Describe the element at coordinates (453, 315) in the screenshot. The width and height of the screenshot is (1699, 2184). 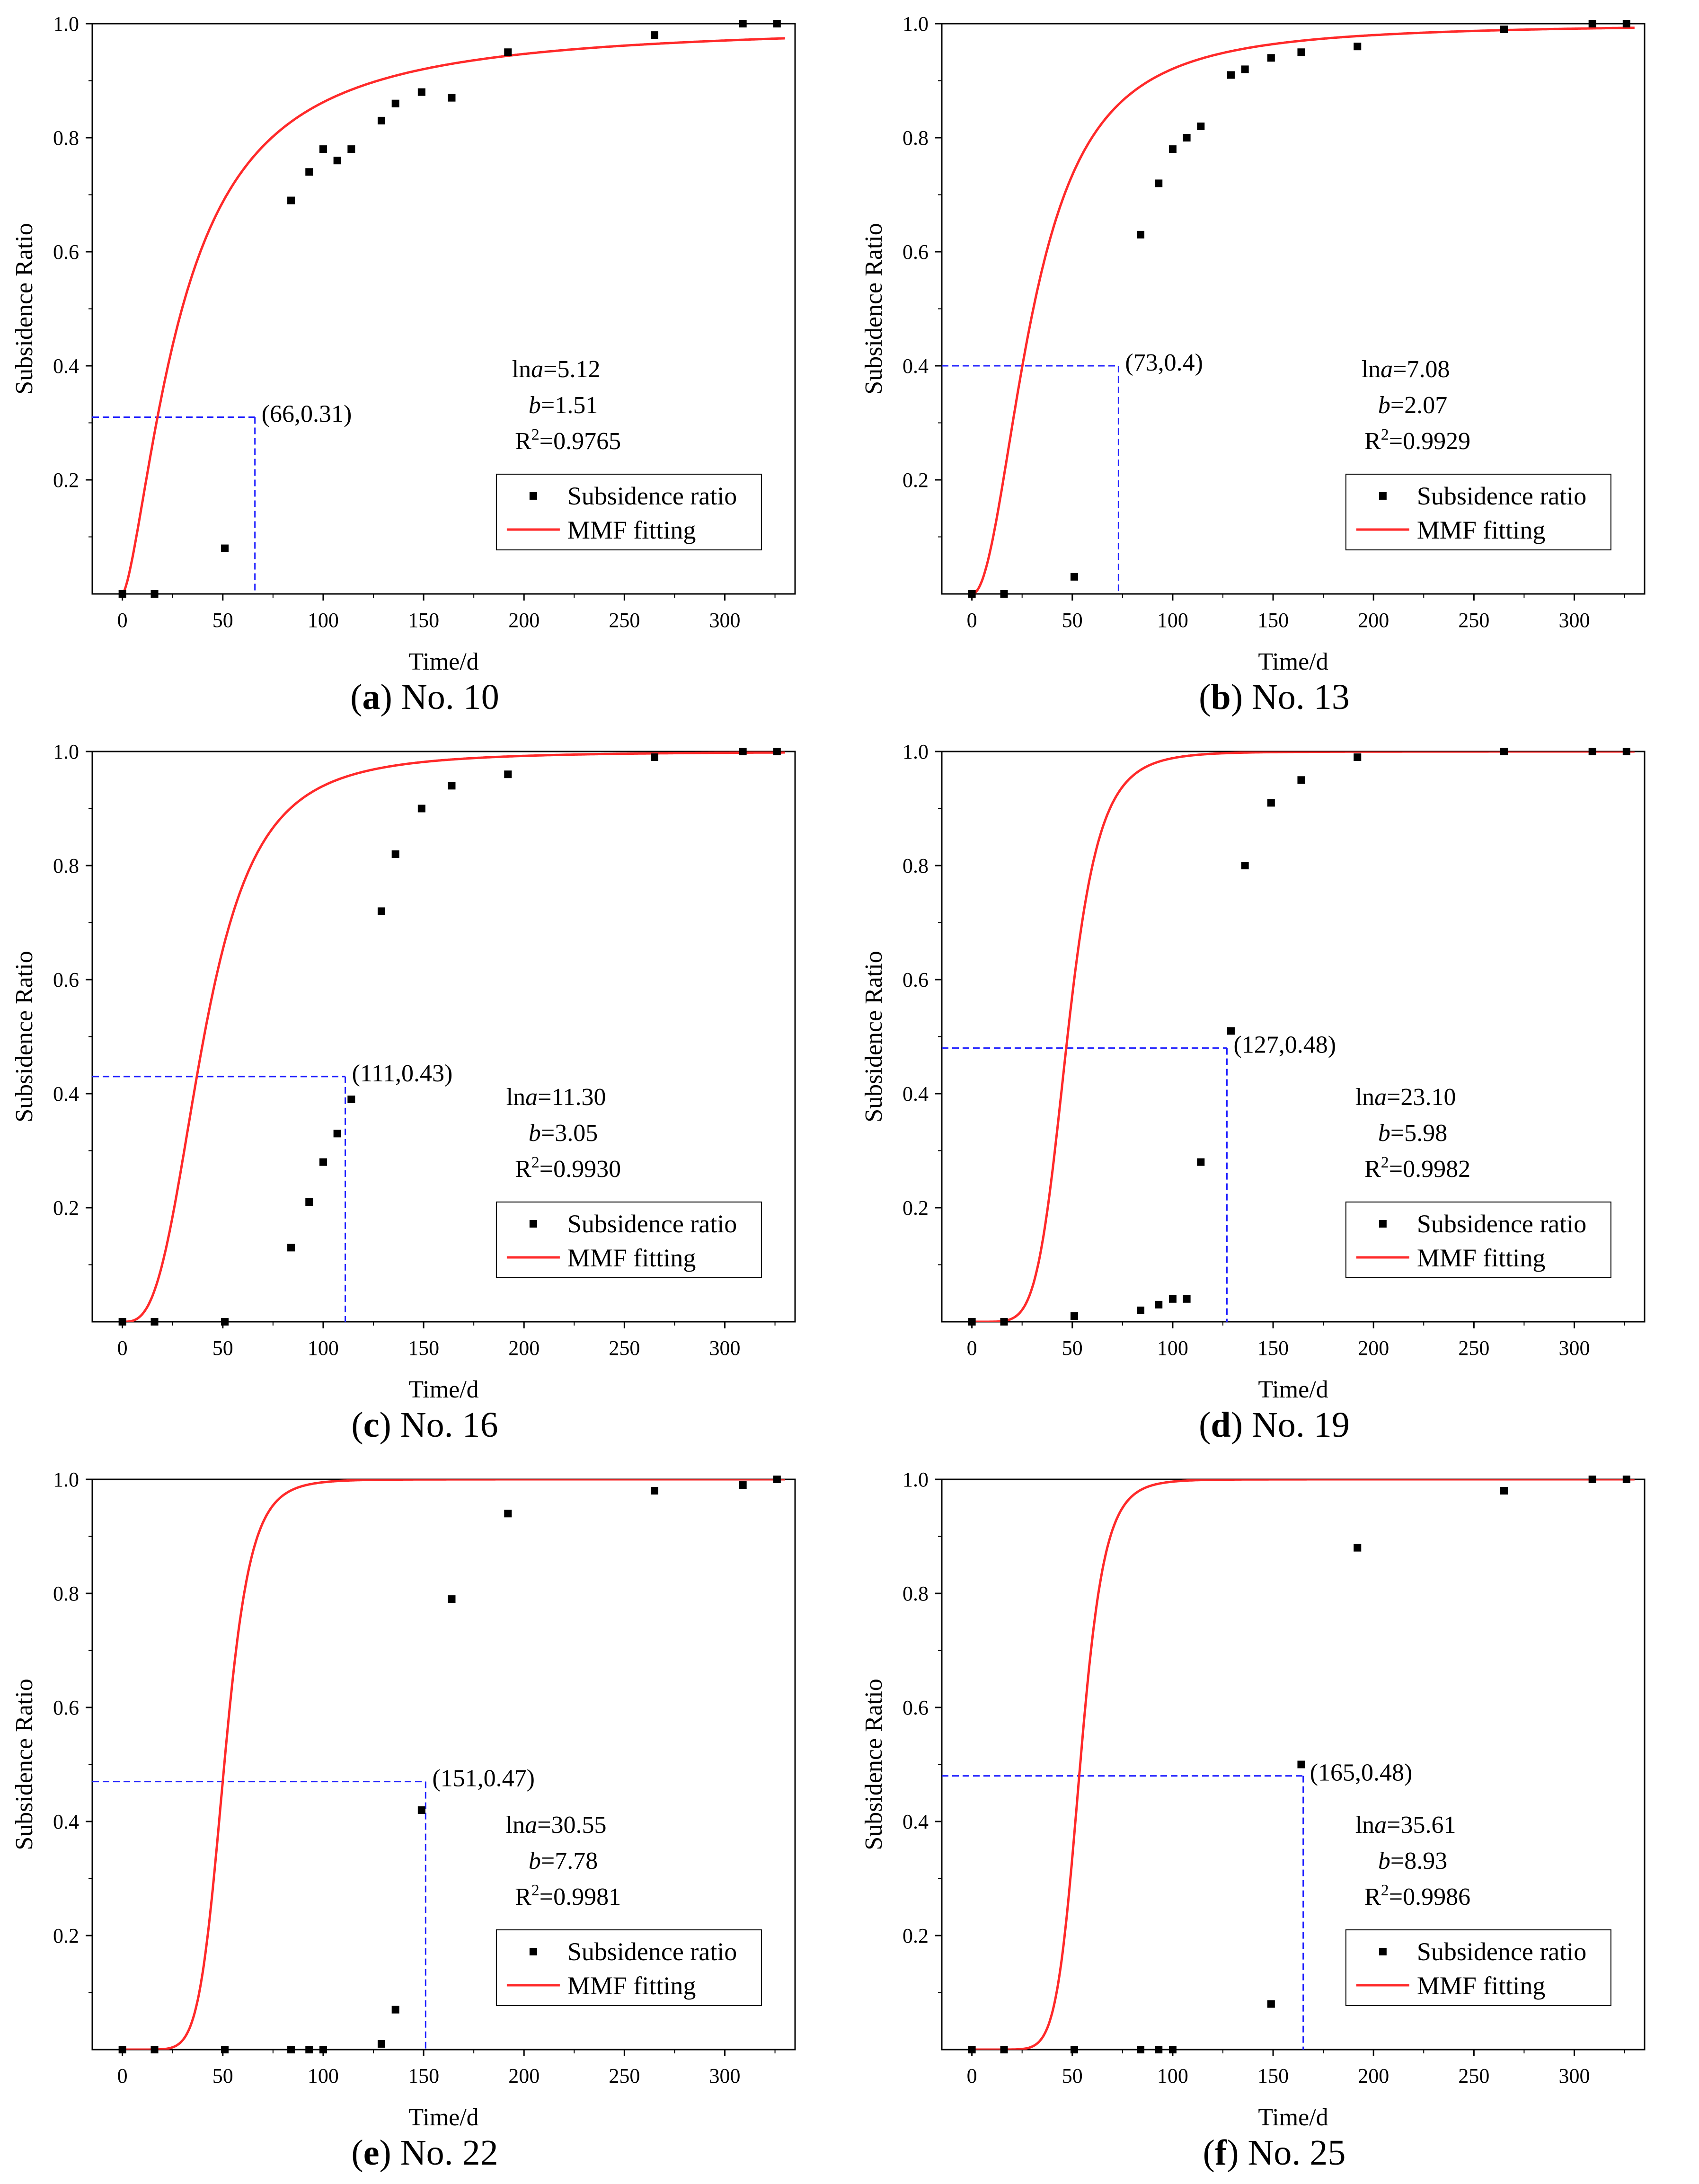
I see `mmf-fit-curve` at that location.